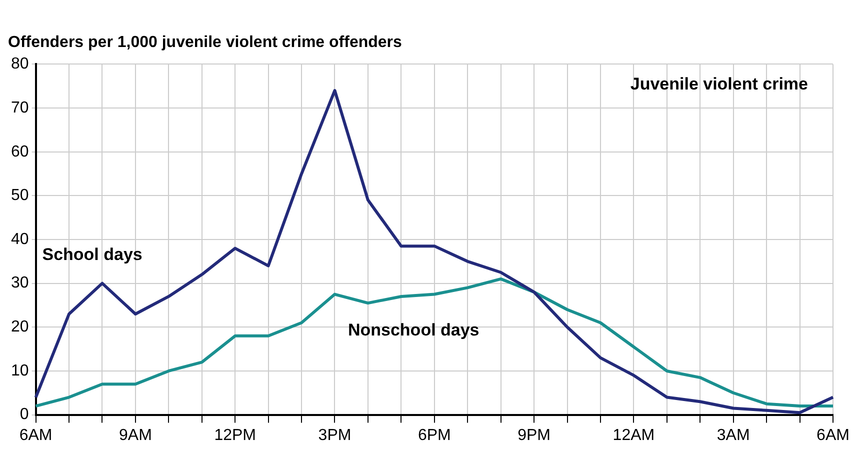  I want to click on x-tick-label: 9PM, so click(534, 435).